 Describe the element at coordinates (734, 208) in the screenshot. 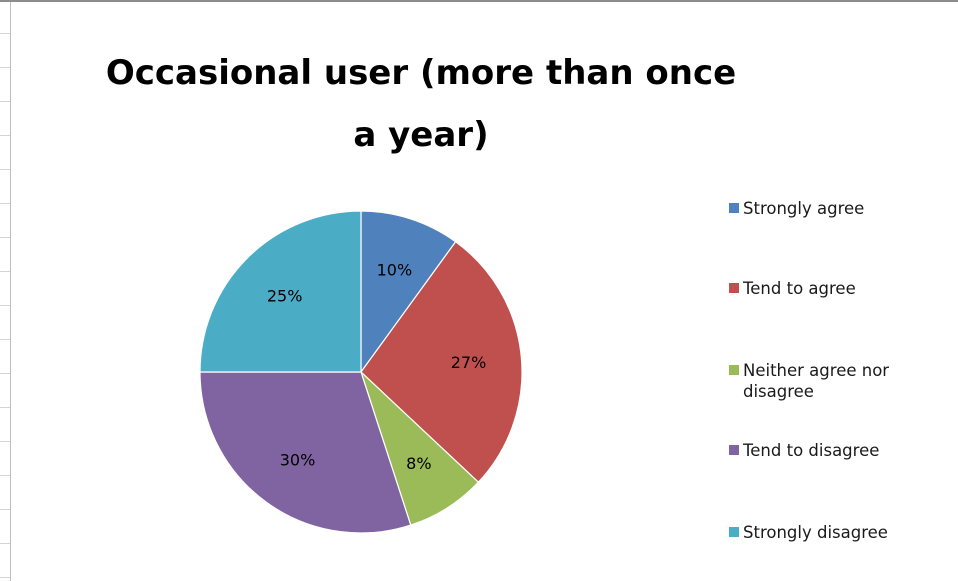

I see `legend-swatch-strongly-agree` at that location.